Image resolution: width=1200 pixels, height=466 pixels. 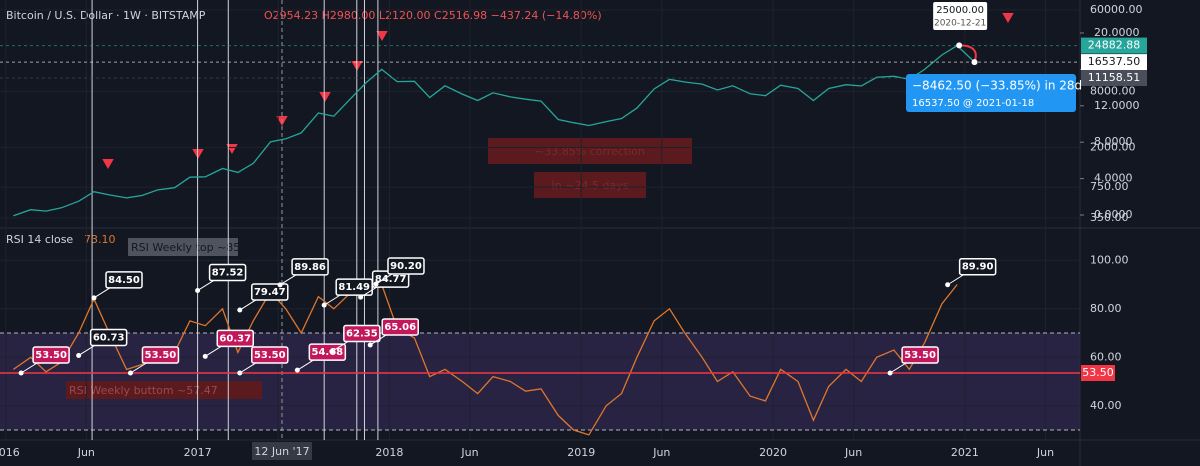 What do you see at coordinates (39, 239) in the screenshot?
I see `rsi-title: RSI 14 close` at bounding box center [39, 239].